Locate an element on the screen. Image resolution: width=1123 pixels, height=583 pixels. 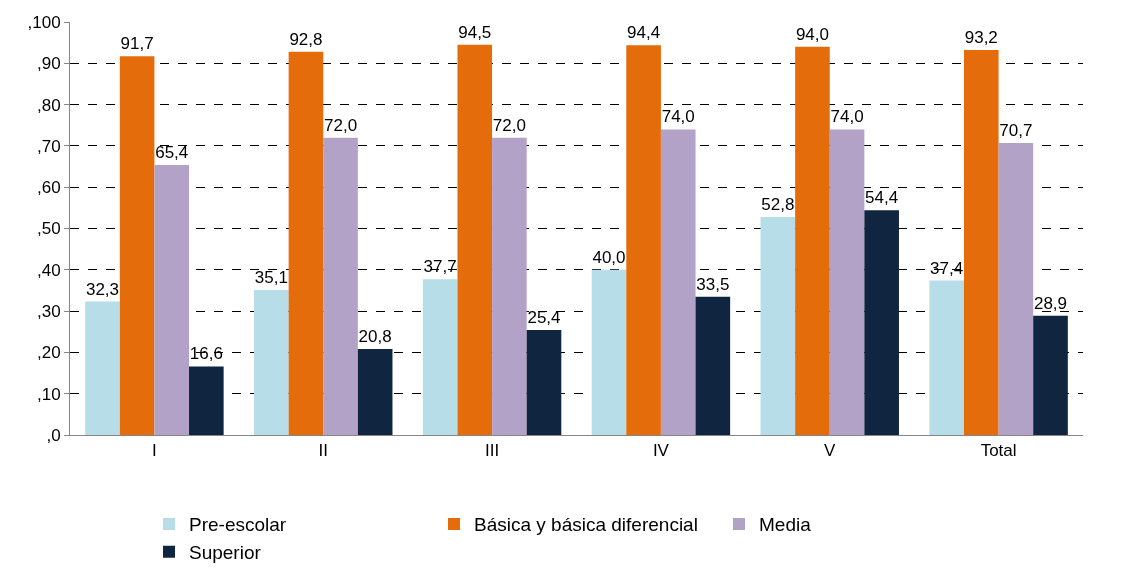
x-tick-label: III is located at coordinates (492, 451).